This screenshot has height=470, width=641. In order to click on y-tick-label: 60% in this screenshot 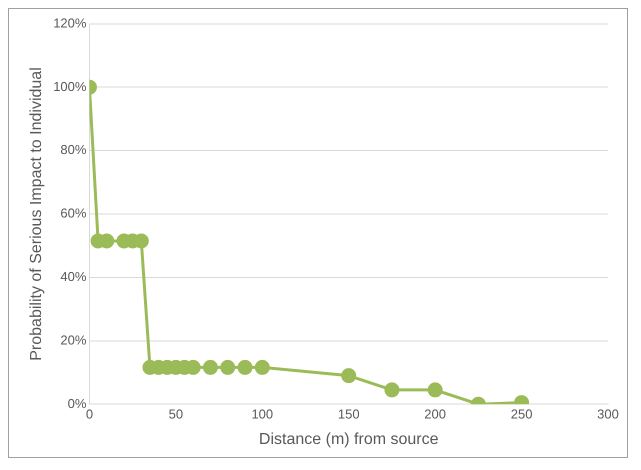, I will do `click(73, 213)`.